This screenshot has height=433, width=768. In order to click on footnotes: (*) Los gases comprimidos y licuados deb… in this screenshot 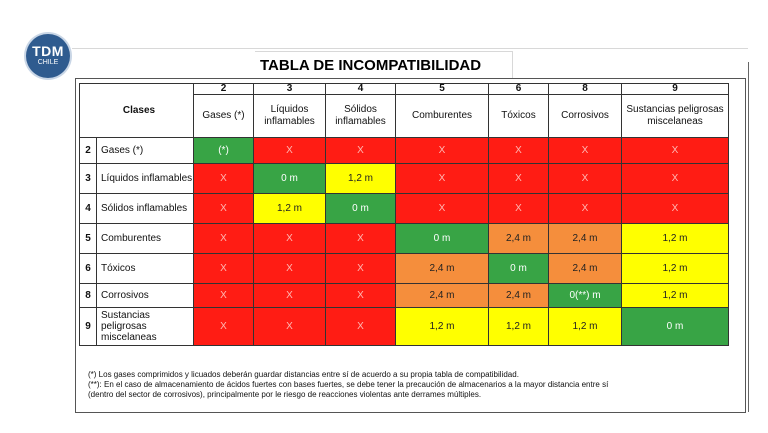, I will do `click(413, 385)`.